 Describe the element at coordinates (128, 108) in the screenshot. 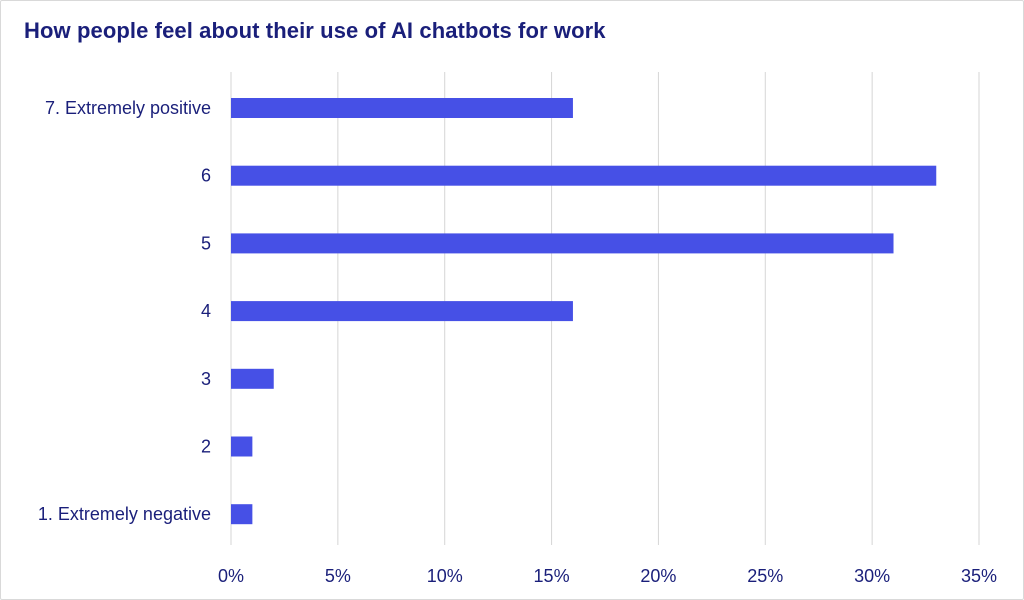

I see `category-label: 7. Extremely positive` at that location.